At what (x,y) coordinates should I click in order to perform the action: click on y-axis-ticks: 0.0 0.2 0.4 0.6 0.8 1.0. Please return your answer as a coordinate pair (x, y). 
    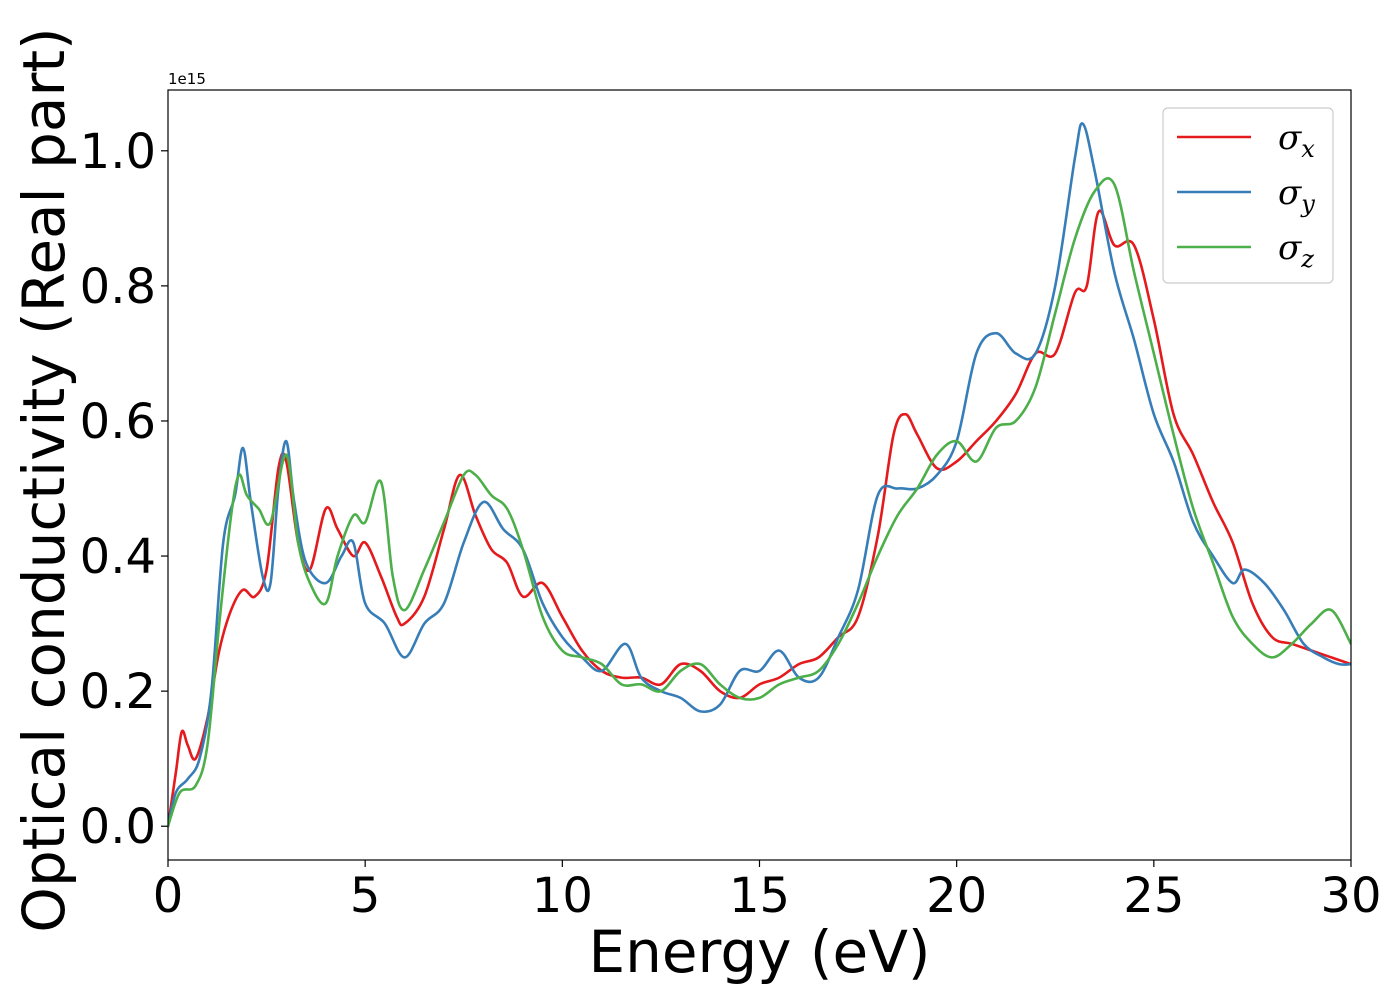
    Looking at the image, I should click on (124, 489).